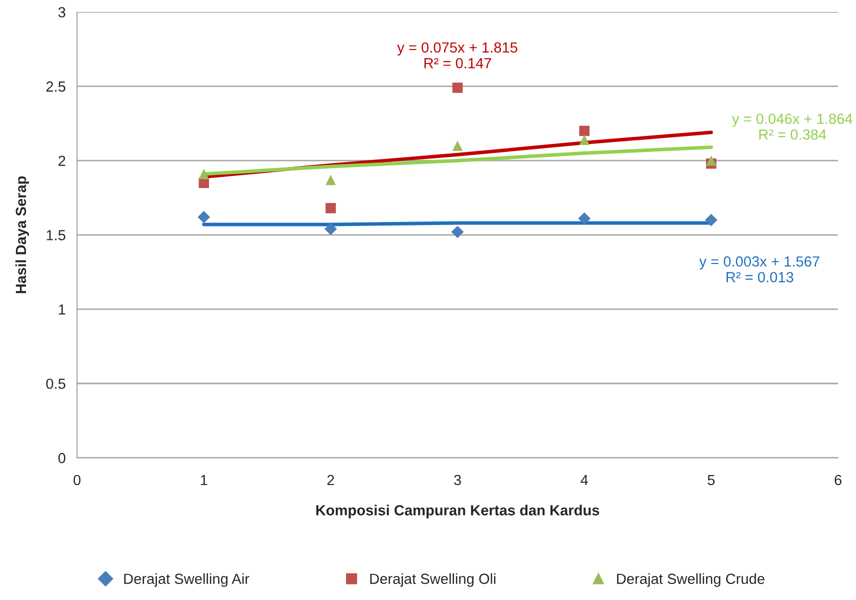 This screenshot has width=856, height=600. I want to click on x-tick-label: 5, so click(711, 480).